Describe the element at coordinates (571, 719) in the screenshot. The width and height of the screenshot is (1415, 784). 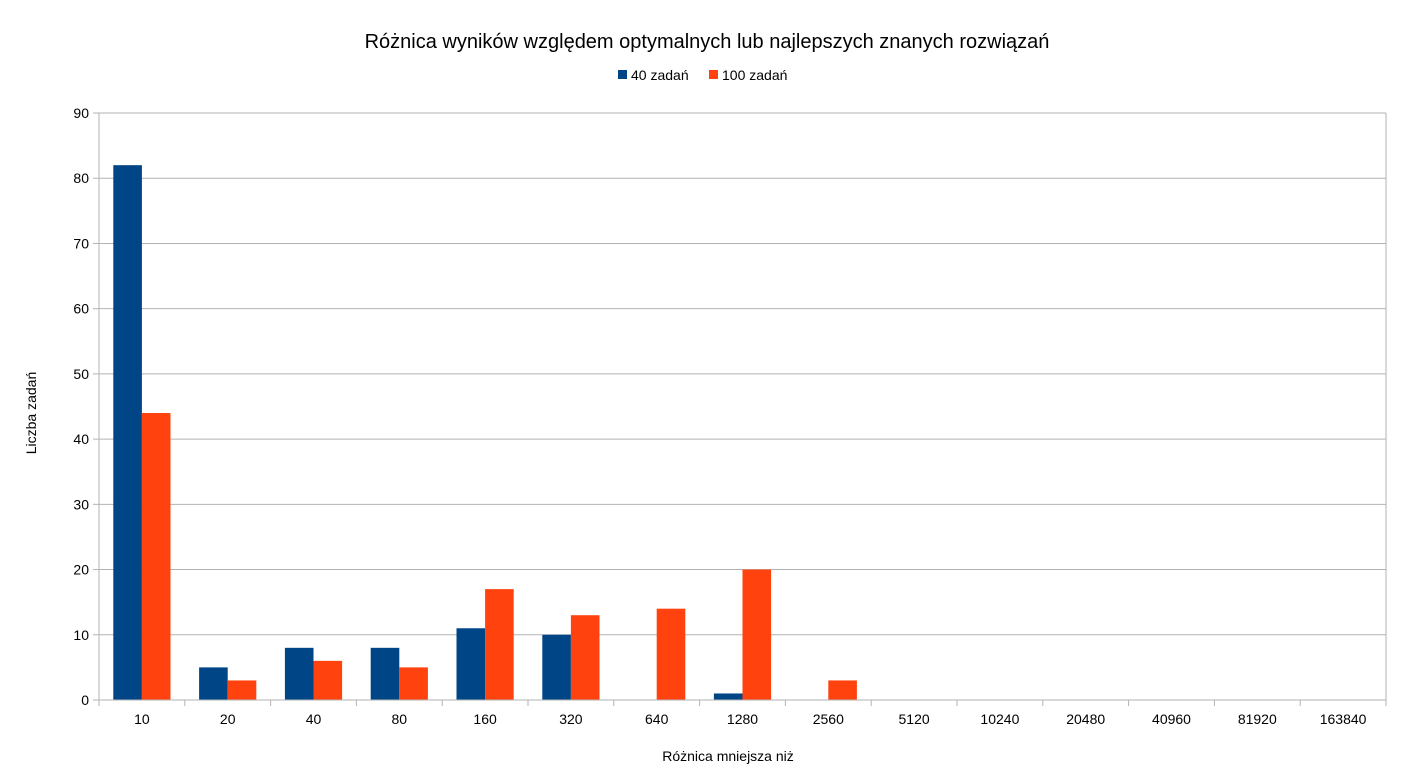
I see `x-tick-label: 320` at that location.